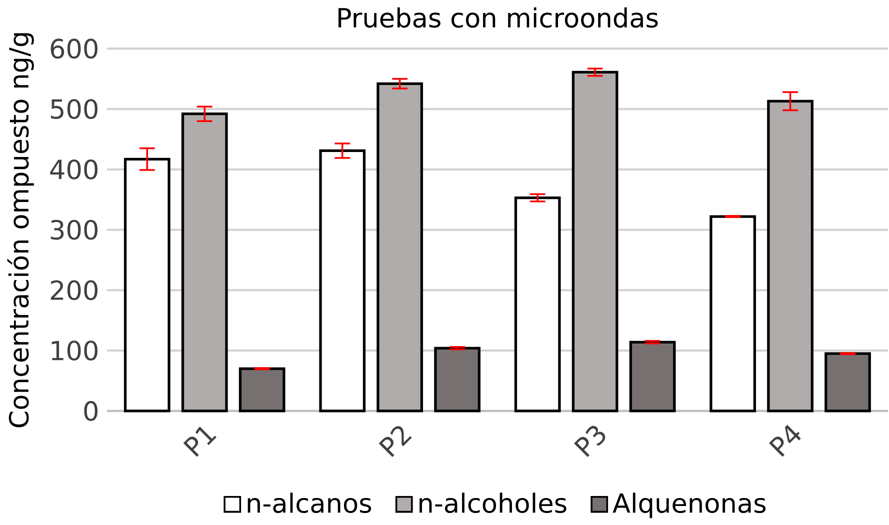  Describe the element at coordinates (74, 170) in the screenshot. I see `y-tick-label: 400` at that location.